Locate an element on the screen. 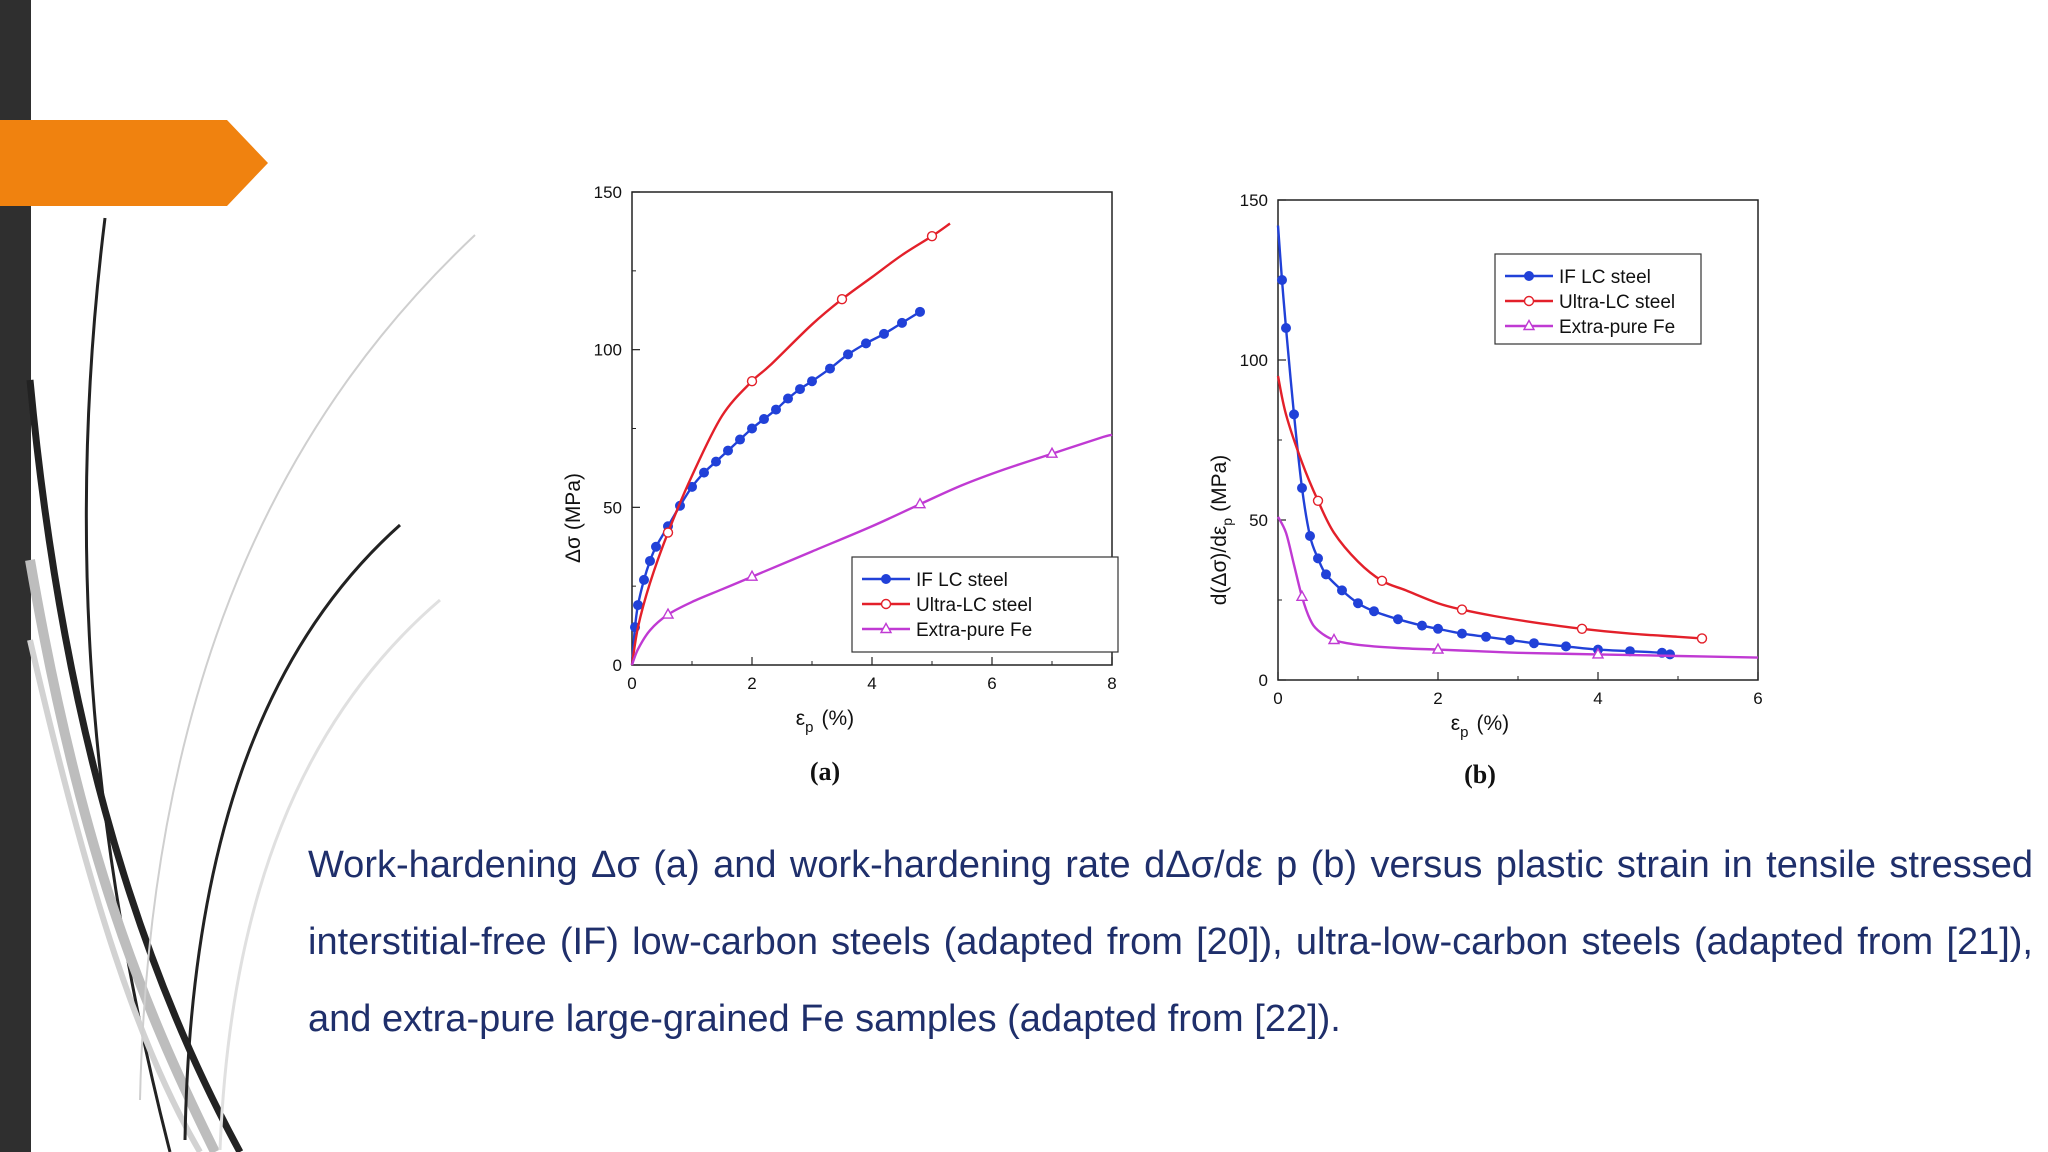 The height and width of the screenshot is (1152, 2048). x-axis-label-sub: p is located at coordinates (1464, 732).